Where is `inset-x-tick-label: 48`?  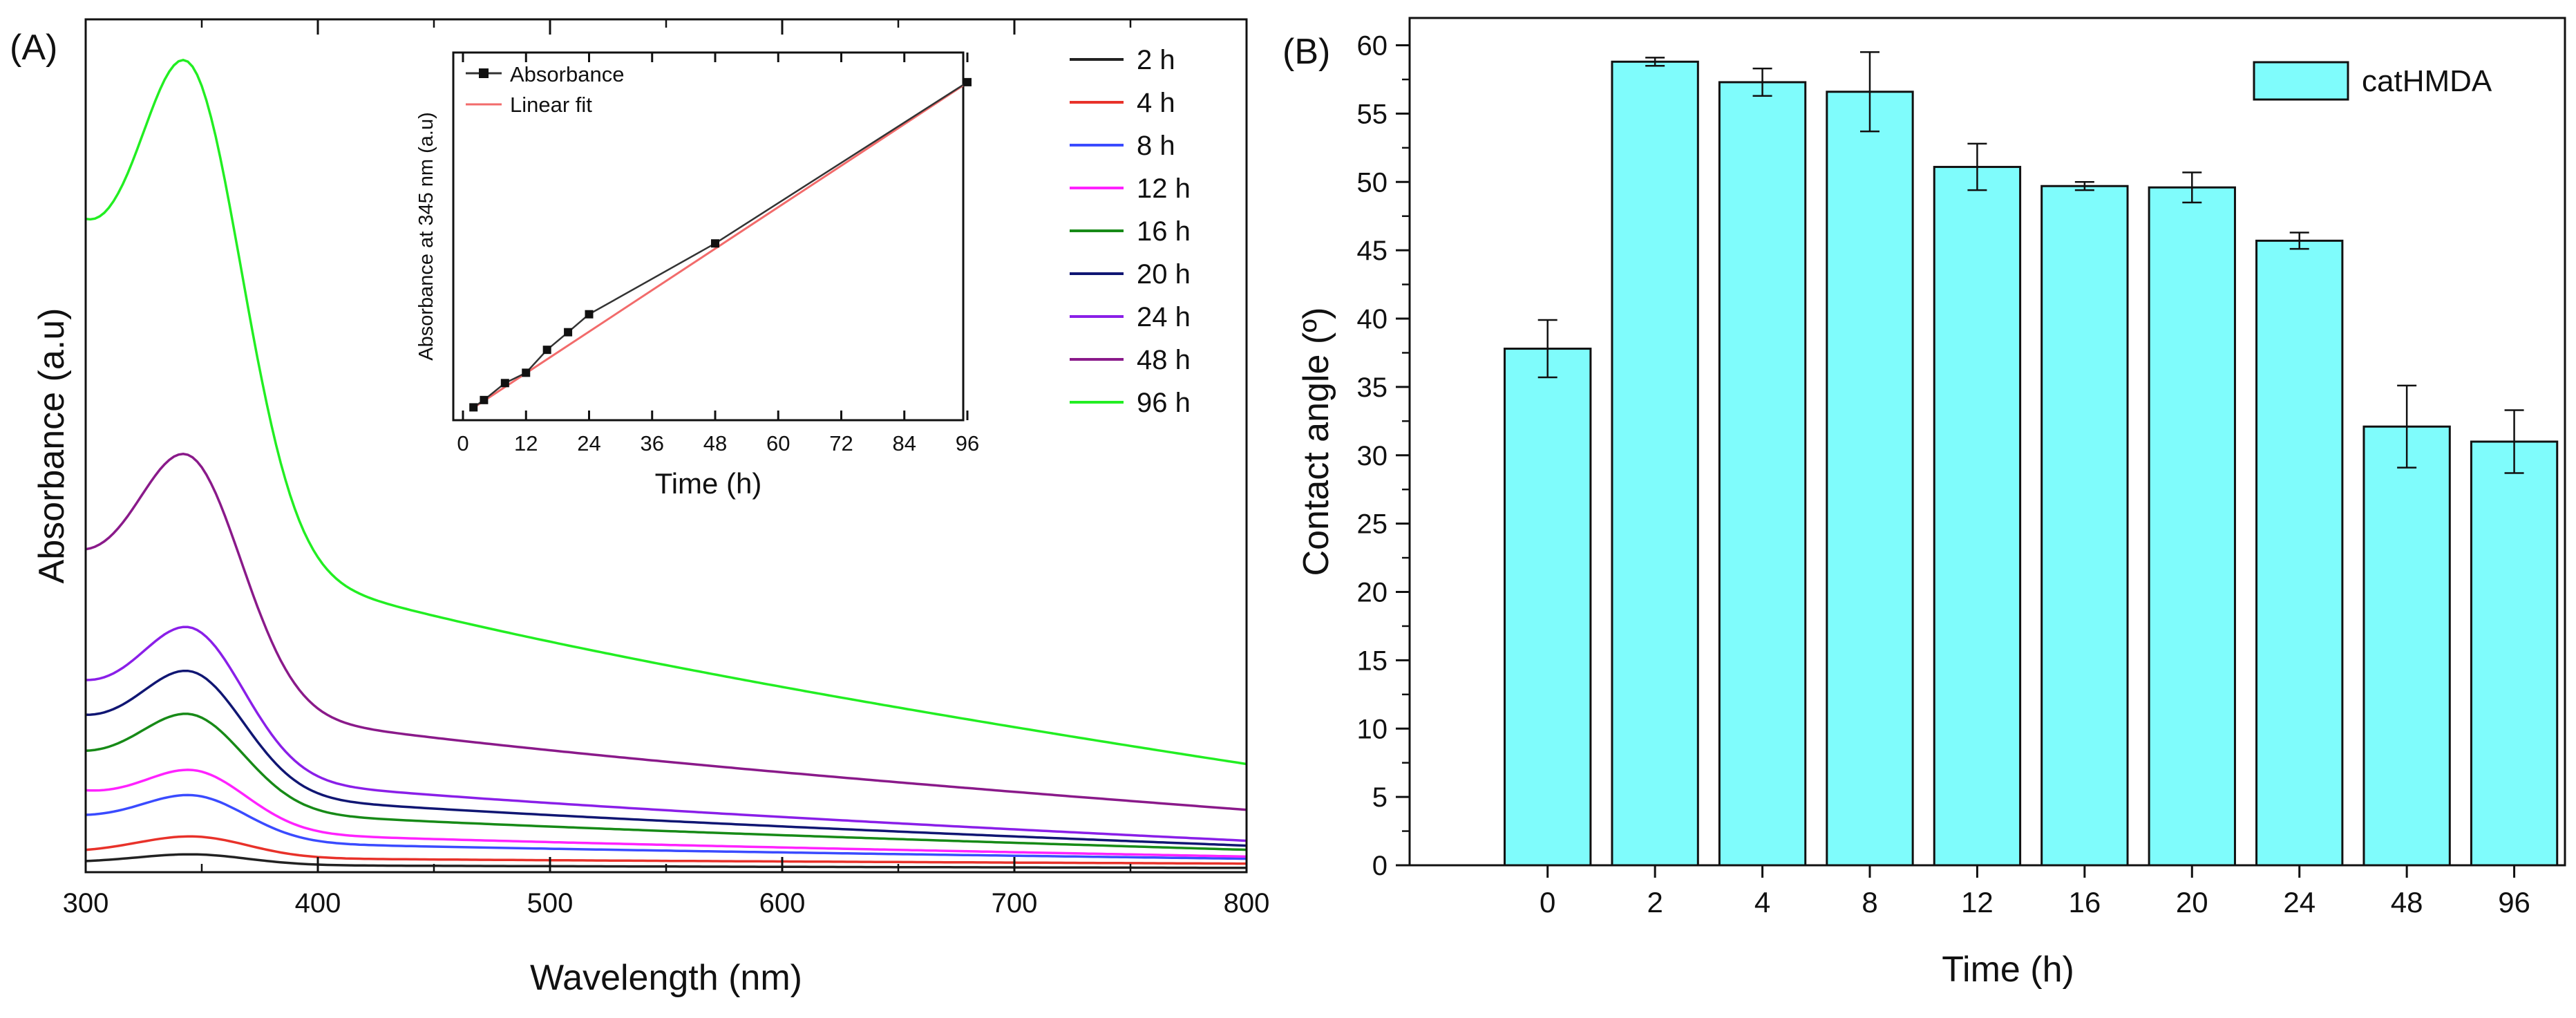
inset-x-tick-label: 48 is located at coordinates (715, 443).